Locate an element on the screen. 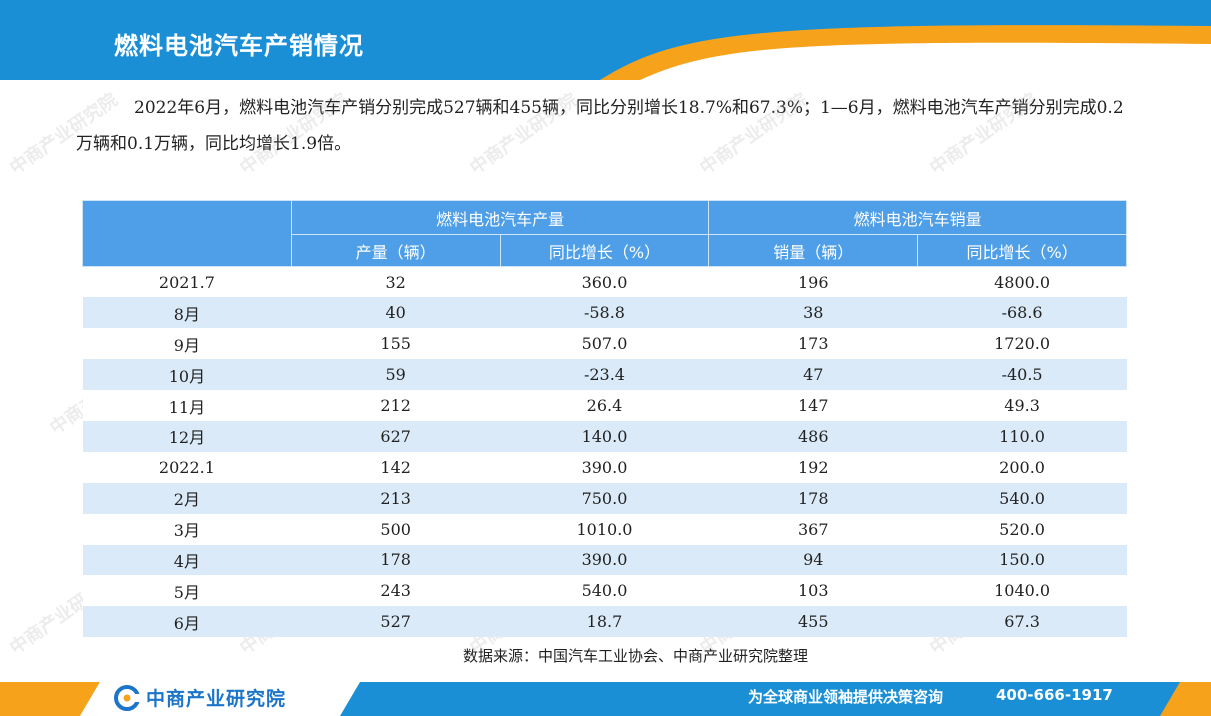 The width and height of the screenshot is (1211, 716). month-cell: 2月 is located at coordinates (187, 498).